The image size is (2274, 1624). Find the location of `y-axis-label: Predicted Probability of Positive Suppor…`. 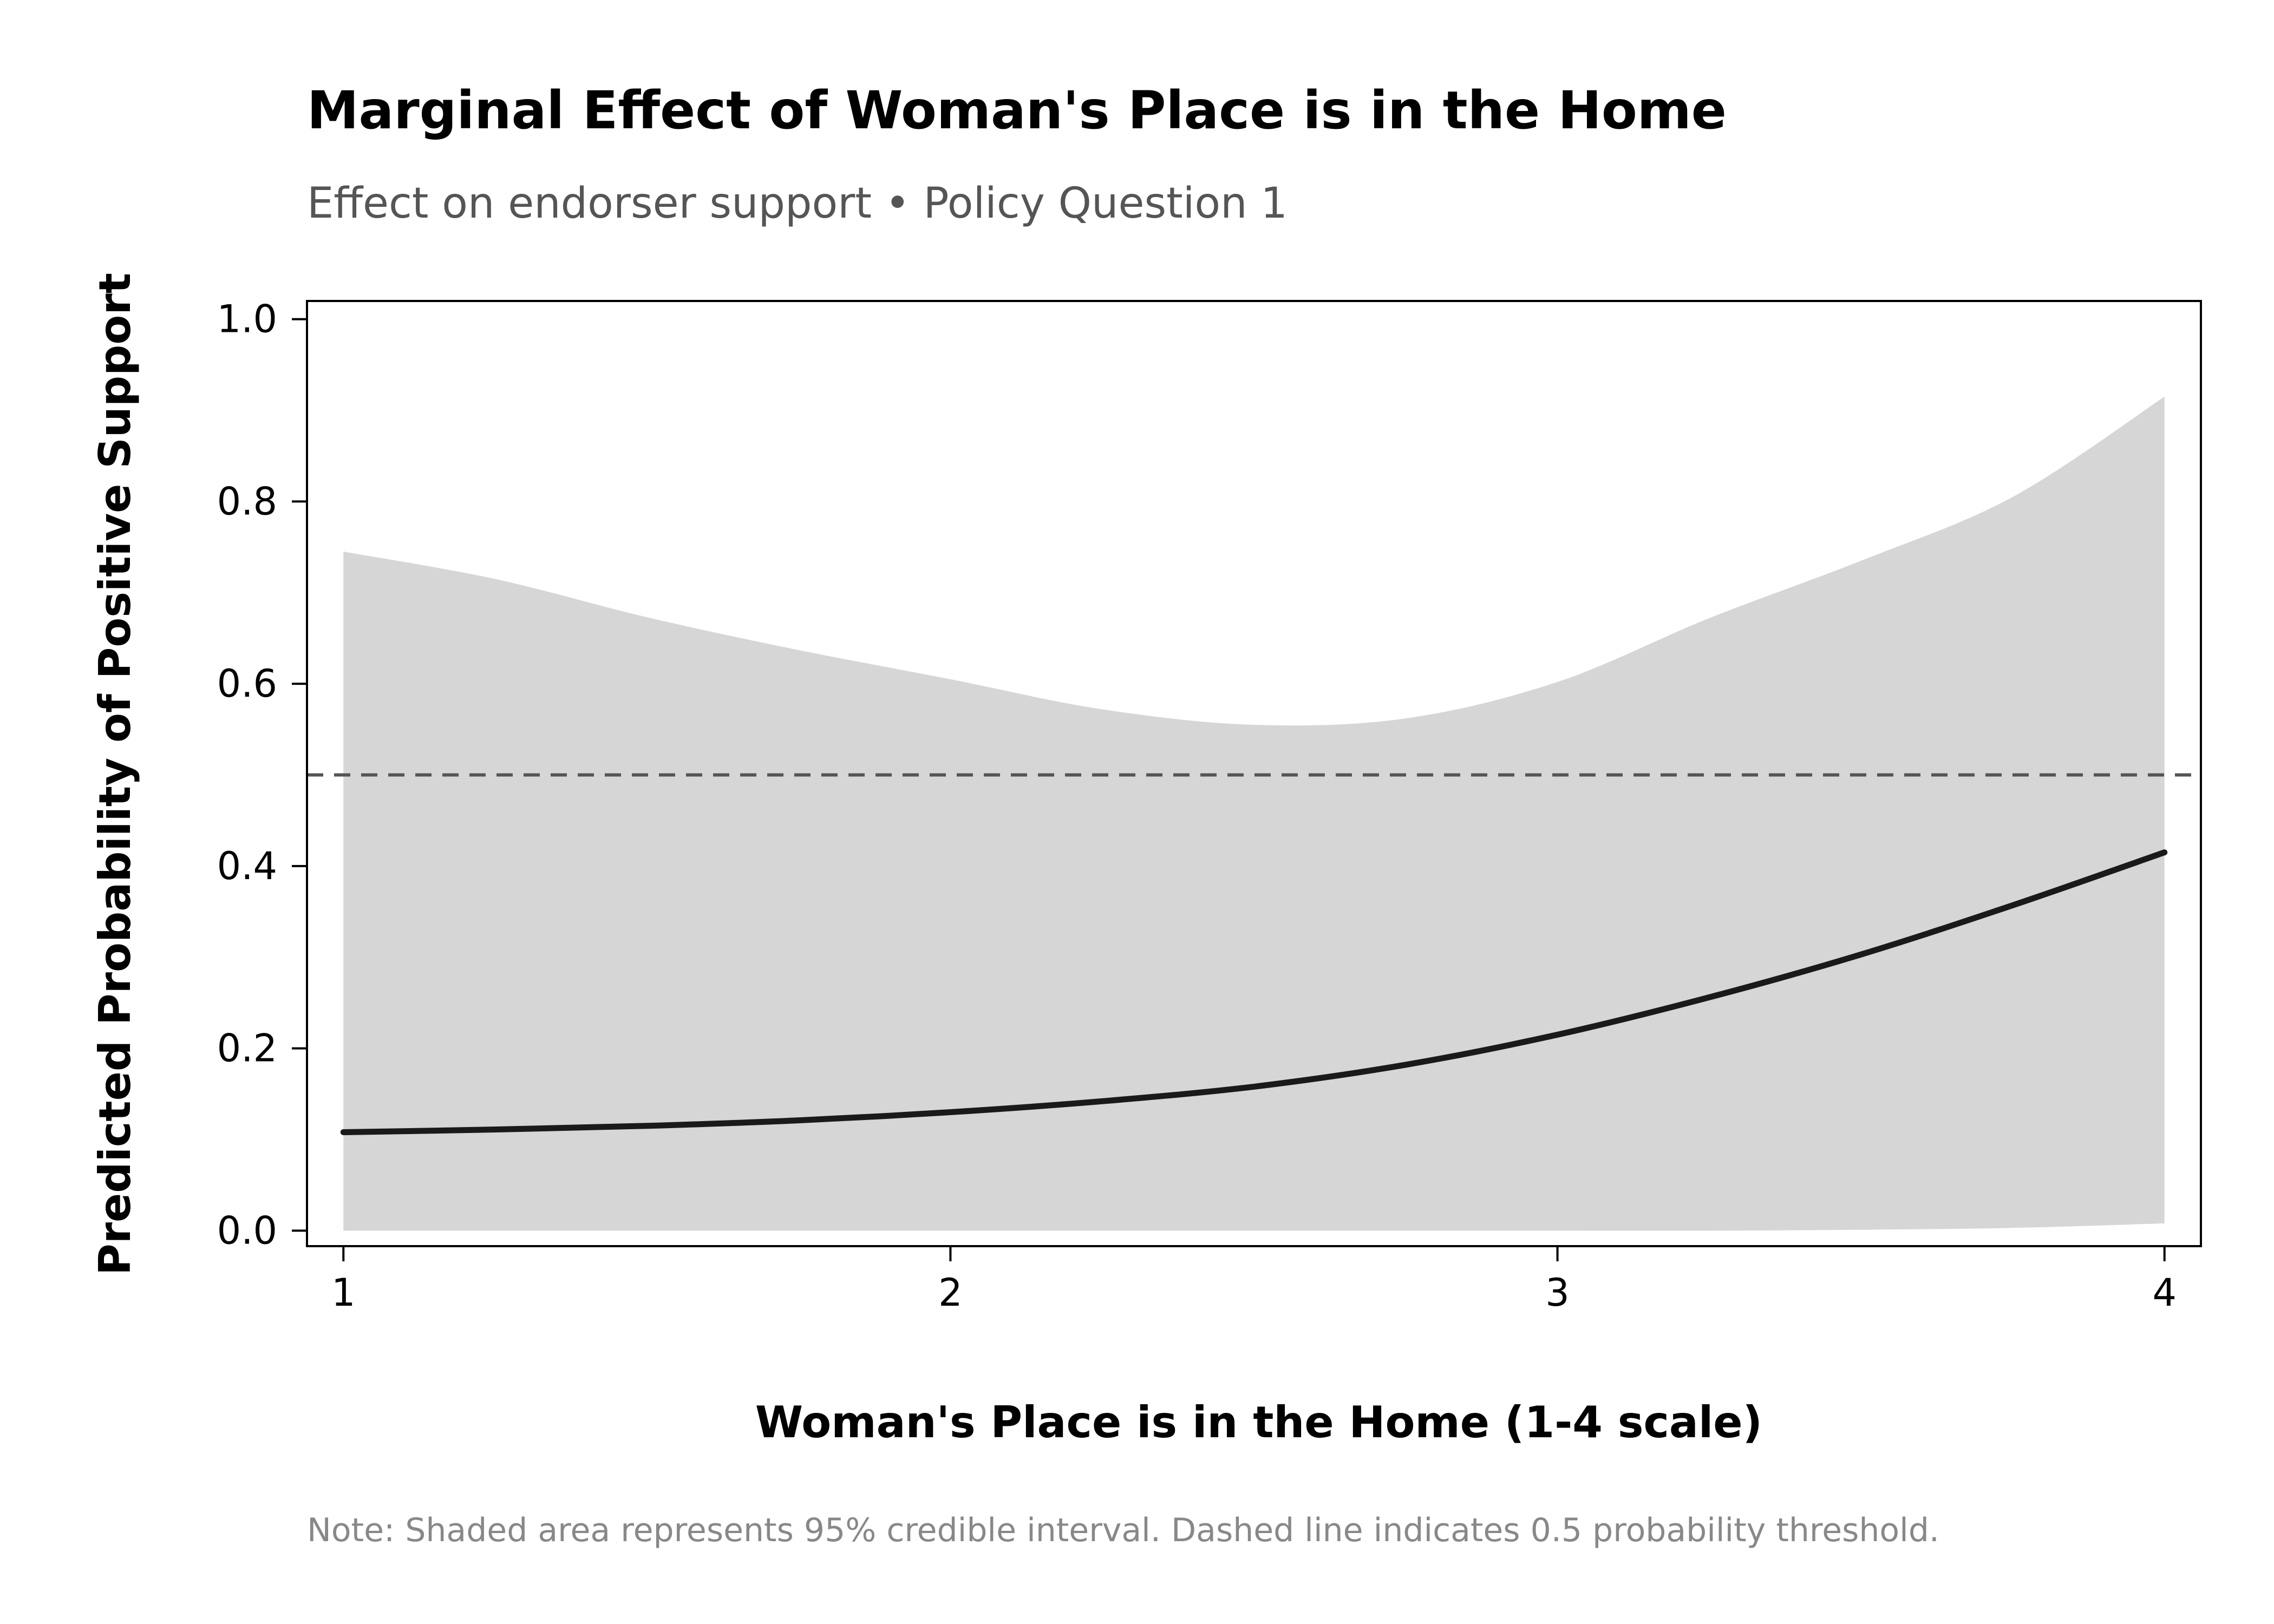

y-axis-label: Predicted Probability of Positive Suppor… is located at coordinates (115, 774).